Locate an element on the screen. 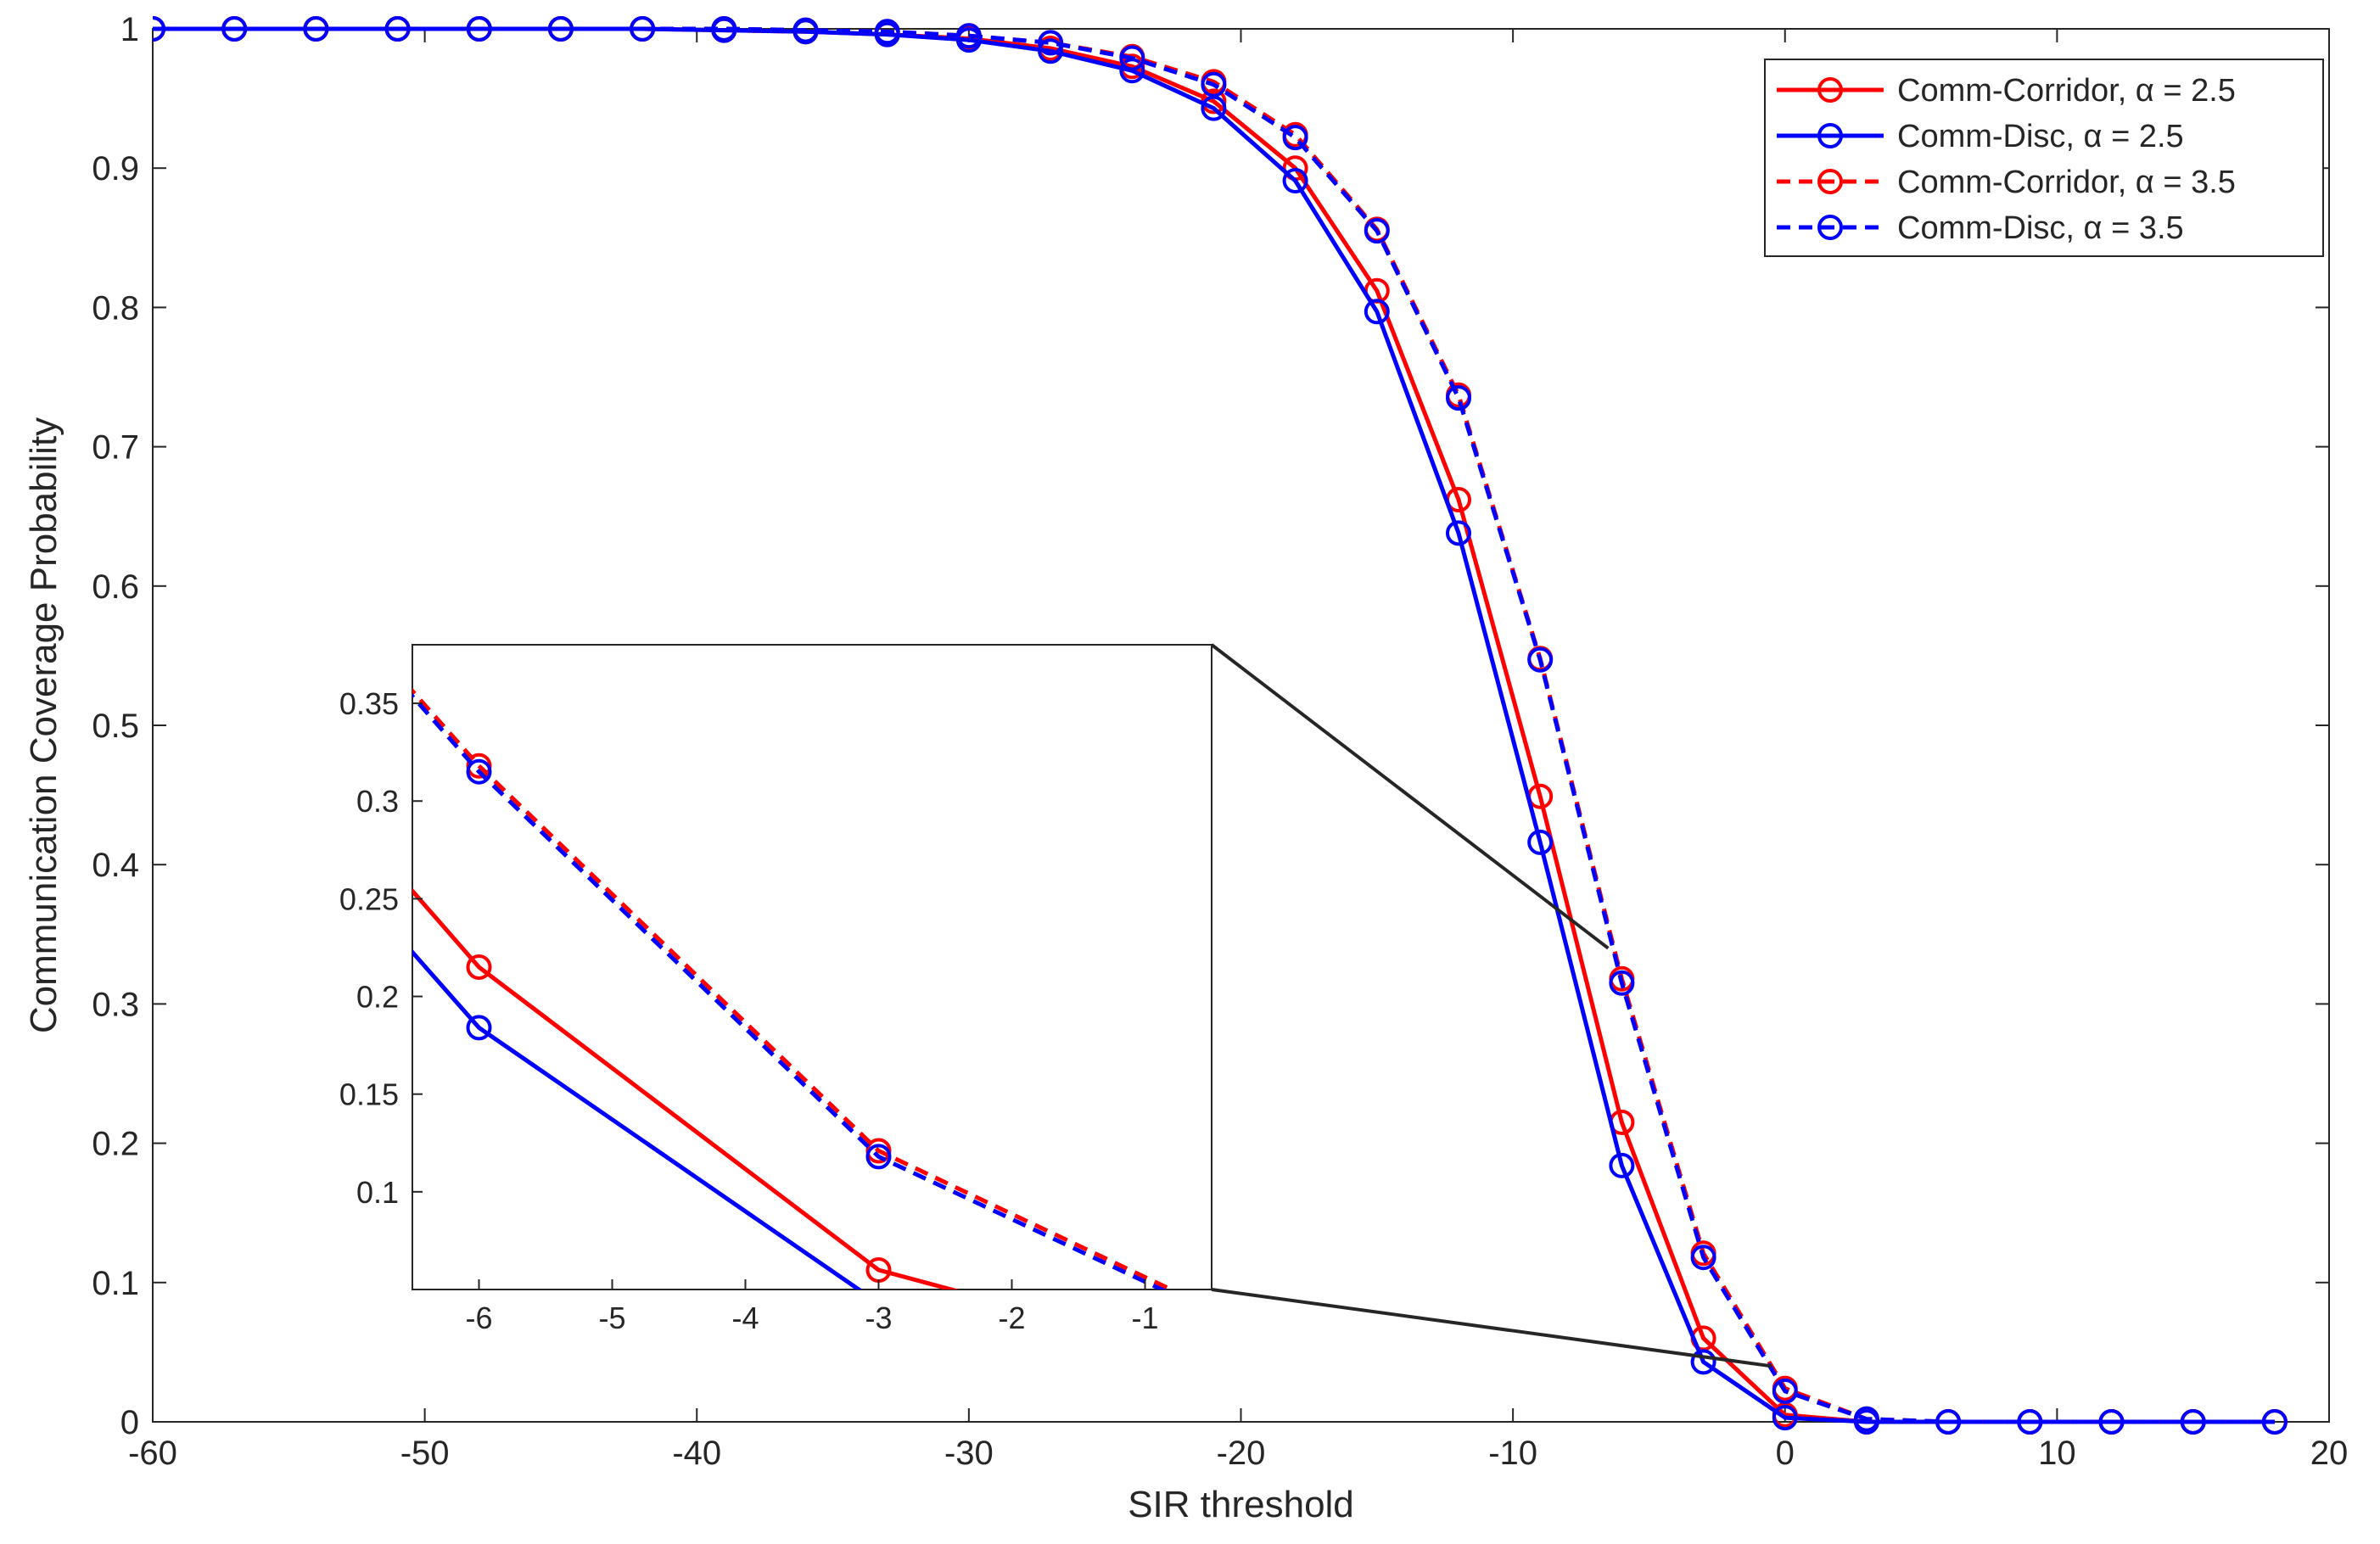 Image resolution: width=2380 pixels, height=1544 pixels. legend-label: Comm-Corridor, α = 2.5 is located at coordinates (2066, 91).